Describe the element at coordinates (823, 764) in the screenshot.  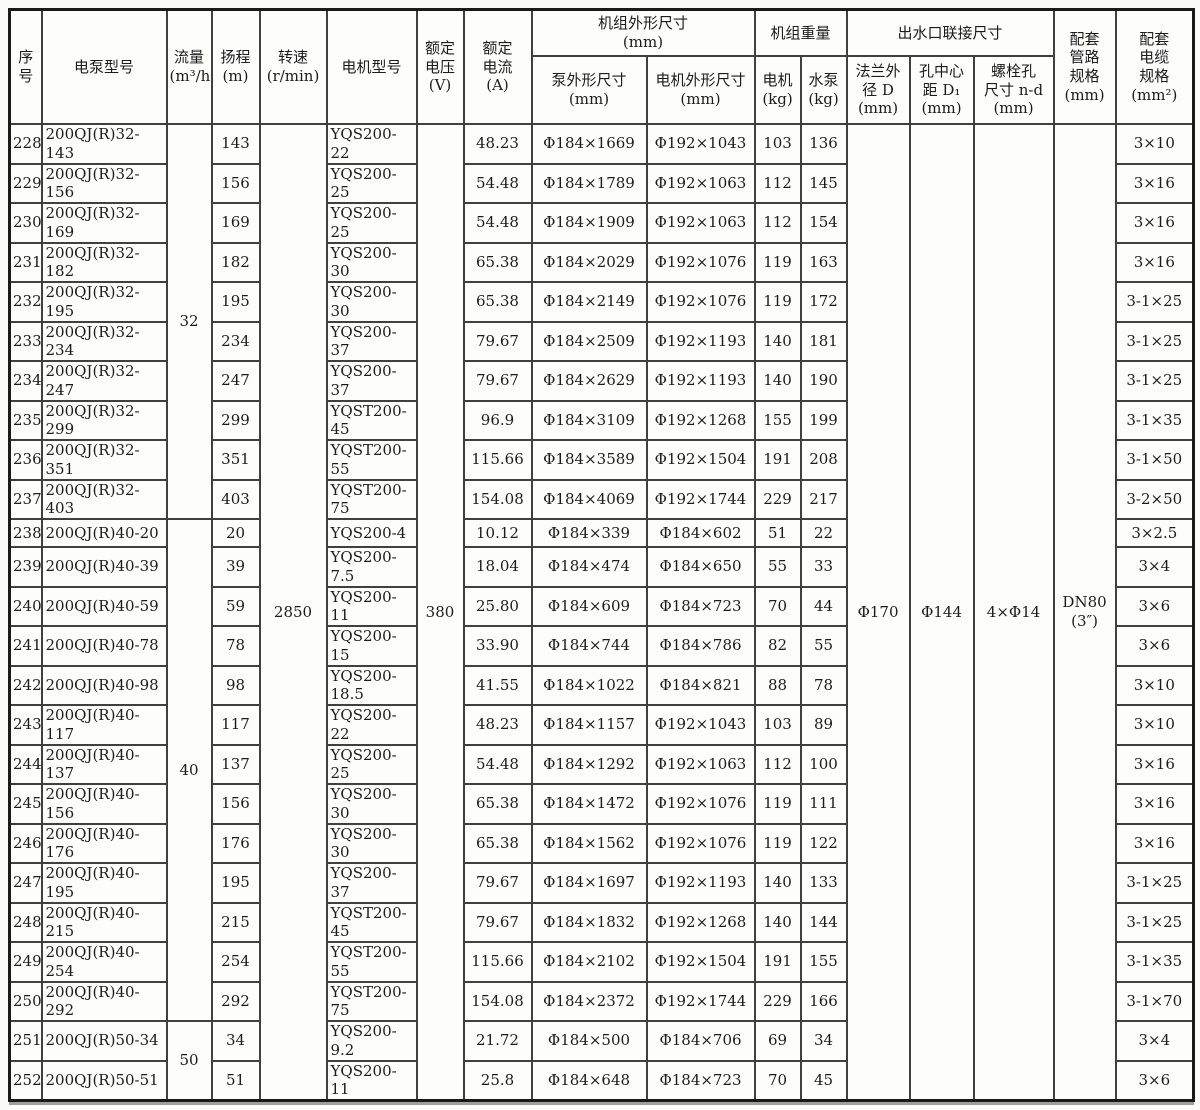
I see `cell-pump-weight: 100` at that location.